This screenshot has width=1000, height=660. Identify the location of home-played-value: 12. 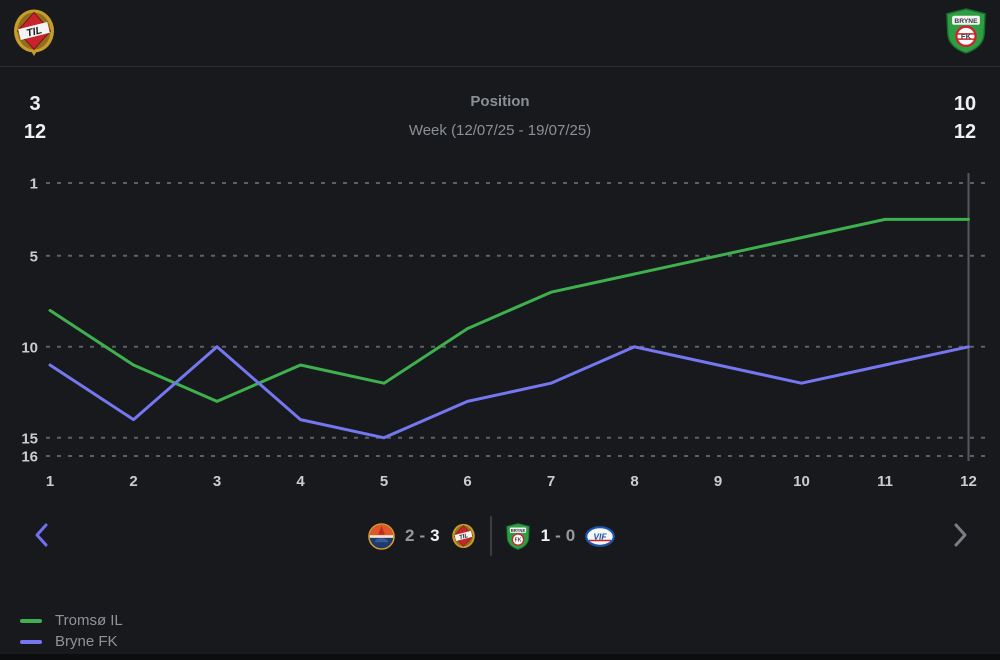
(35, 132).